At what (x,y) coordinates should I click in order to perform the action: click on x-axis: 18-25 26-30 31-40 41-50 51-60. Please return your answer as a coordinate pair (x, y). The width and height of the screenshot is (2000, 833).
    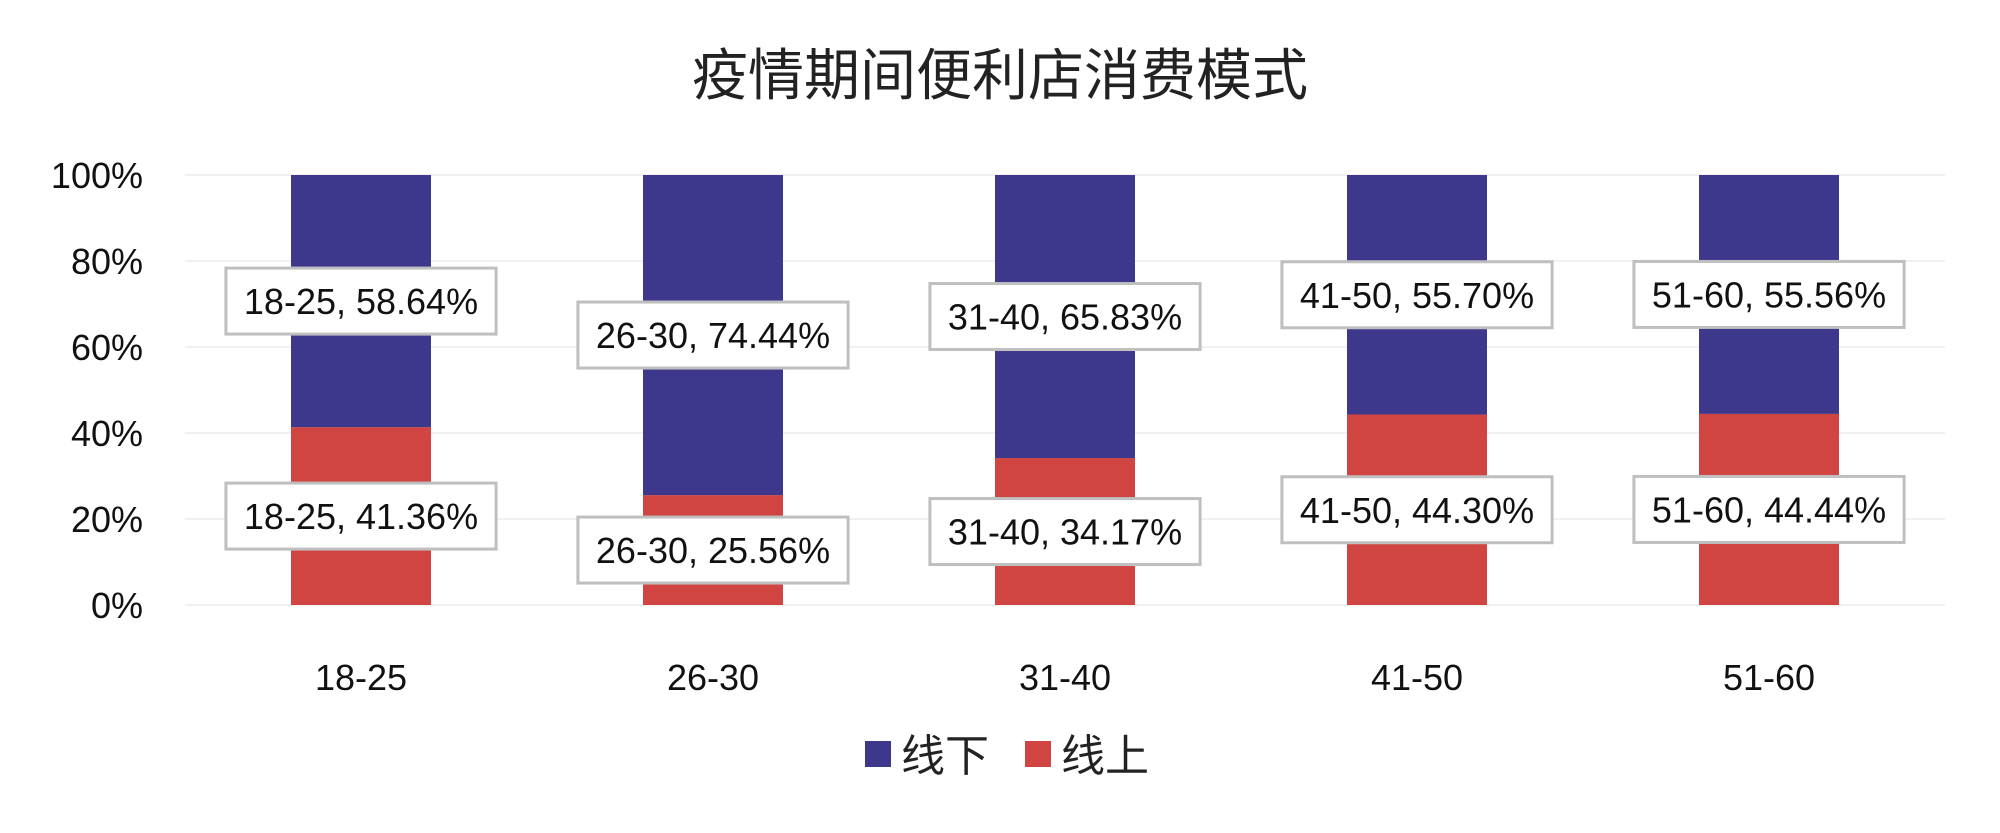
    Looking at the image, I should click on (1065, 677).